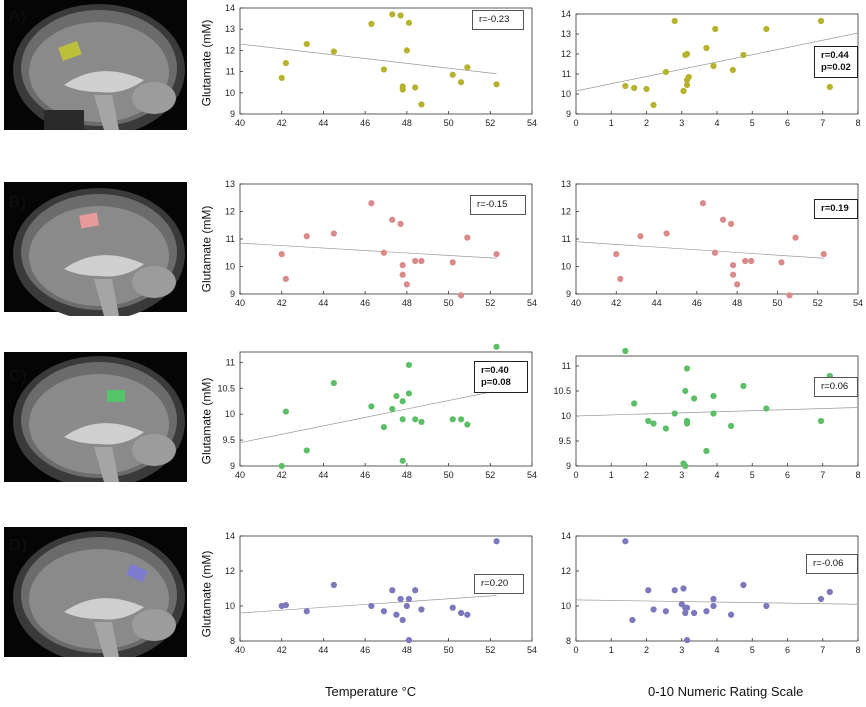 The height and width of the screenshot is (707, 866). What do you see at coordinates (282, 475) in the screenshot?
I see `x-tick-label: 42` at bounding box center [282, 475].